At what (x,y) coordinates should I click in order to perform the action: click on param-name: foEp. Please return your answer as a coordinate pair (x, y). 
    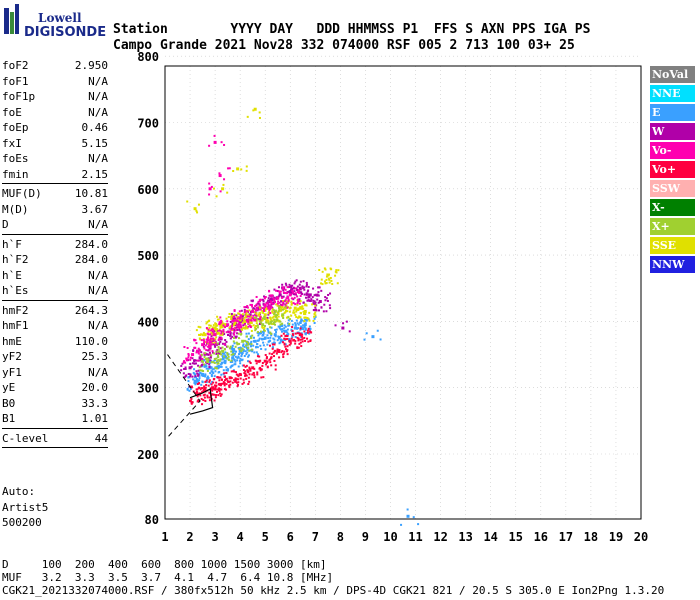
    Looking at the image, I should click on (15, 127).